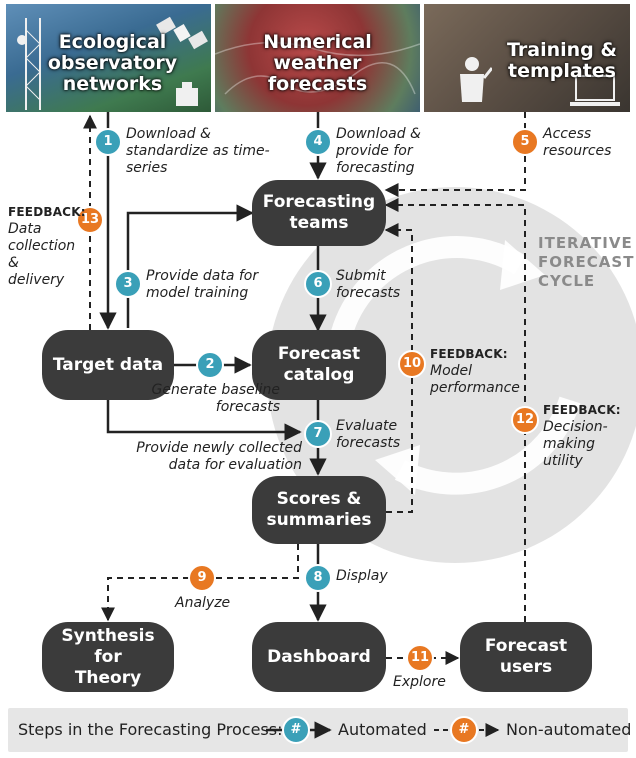 The width and height of the screenshot is (636, 758). Describe the element at coordinates (362, 576) in the screenshot. I see `step-8-label: Display` at that location.